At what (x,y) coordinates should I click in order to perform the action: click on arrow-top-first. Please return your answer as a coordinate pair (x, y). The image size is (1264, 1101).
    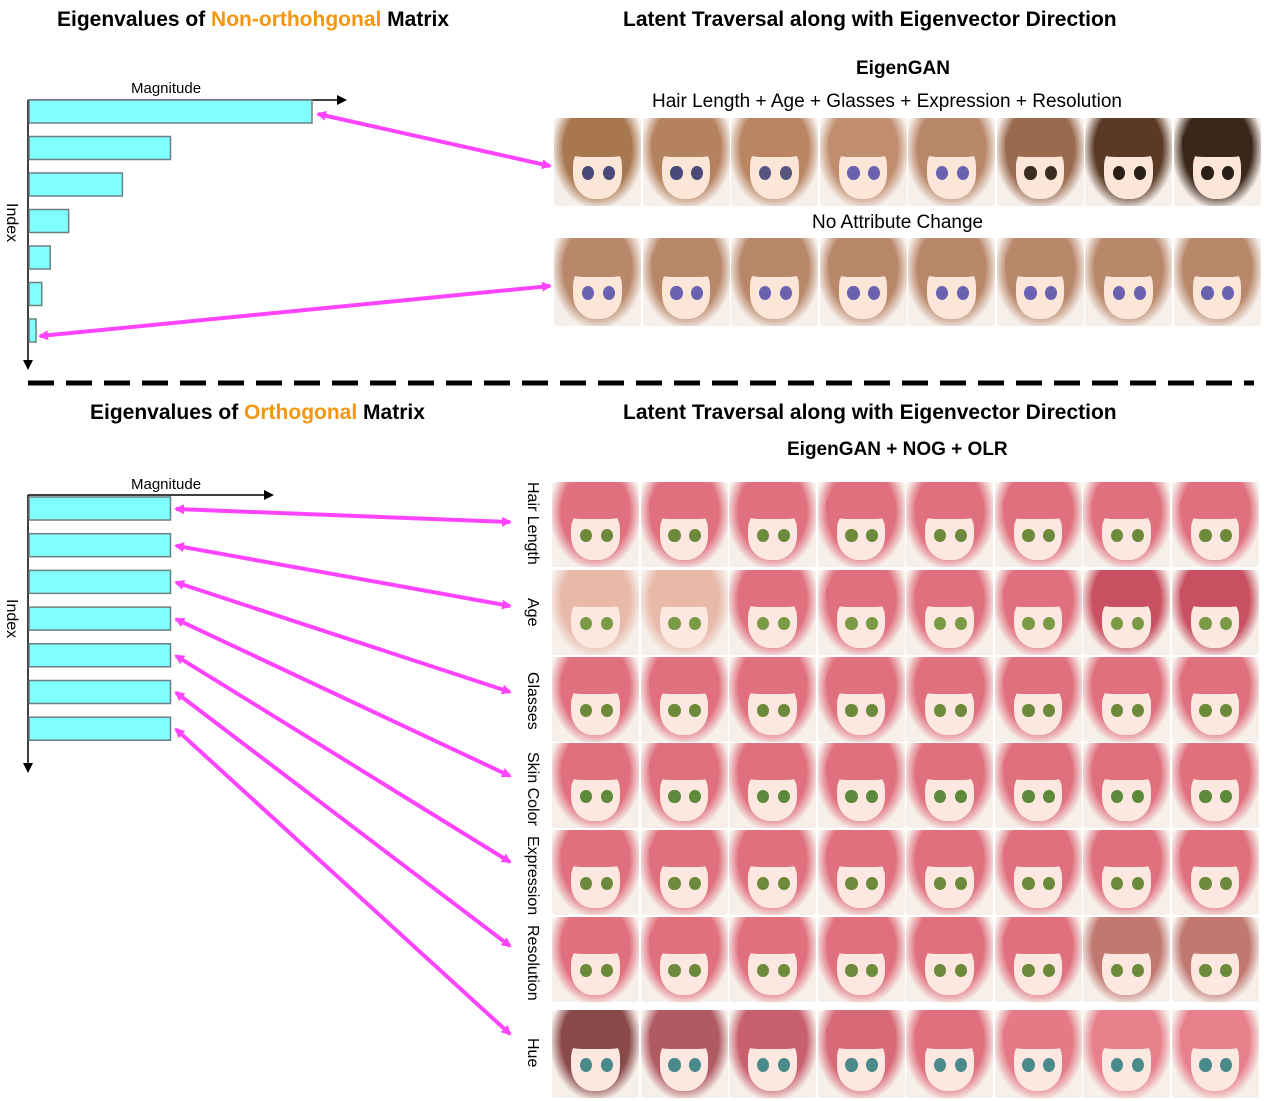
    Looking at the image, I should click on (434, 140).